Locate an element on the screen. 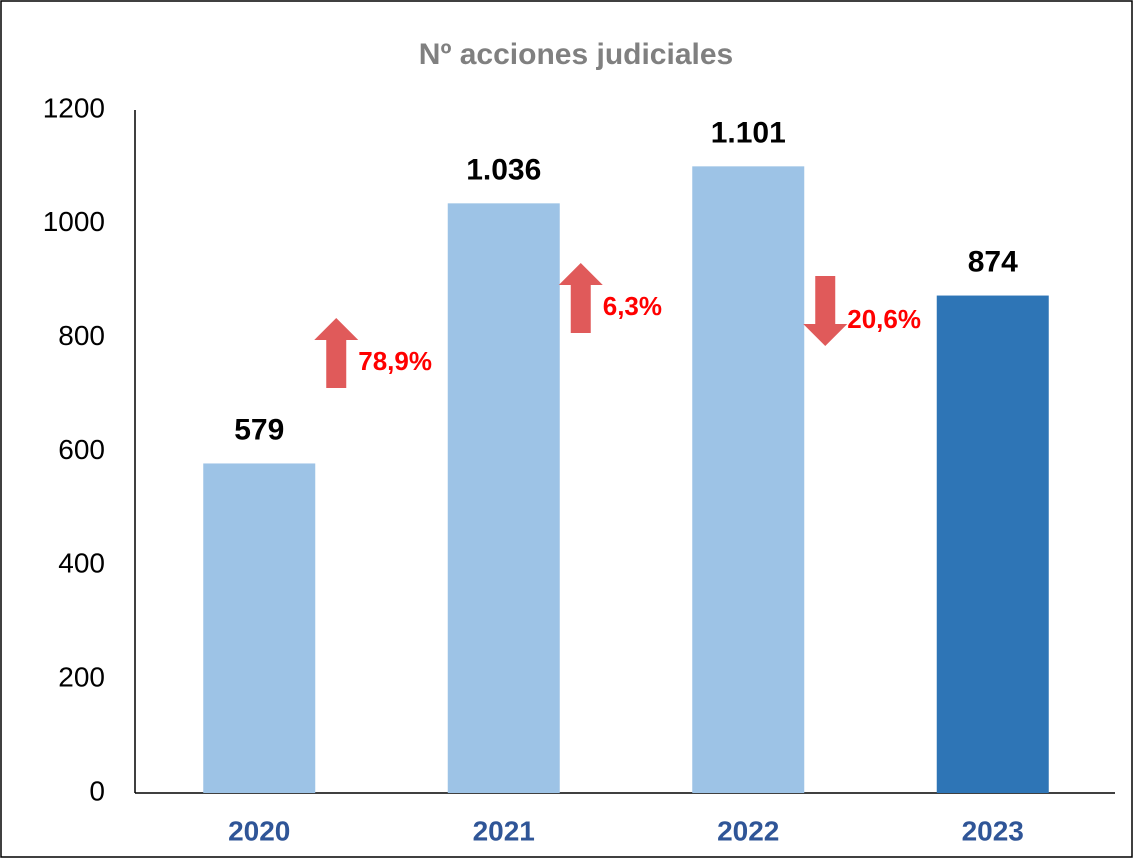 This screenshot has height=858, width=1133. y-tick-label: 600 is located at coordinates (81, 449).